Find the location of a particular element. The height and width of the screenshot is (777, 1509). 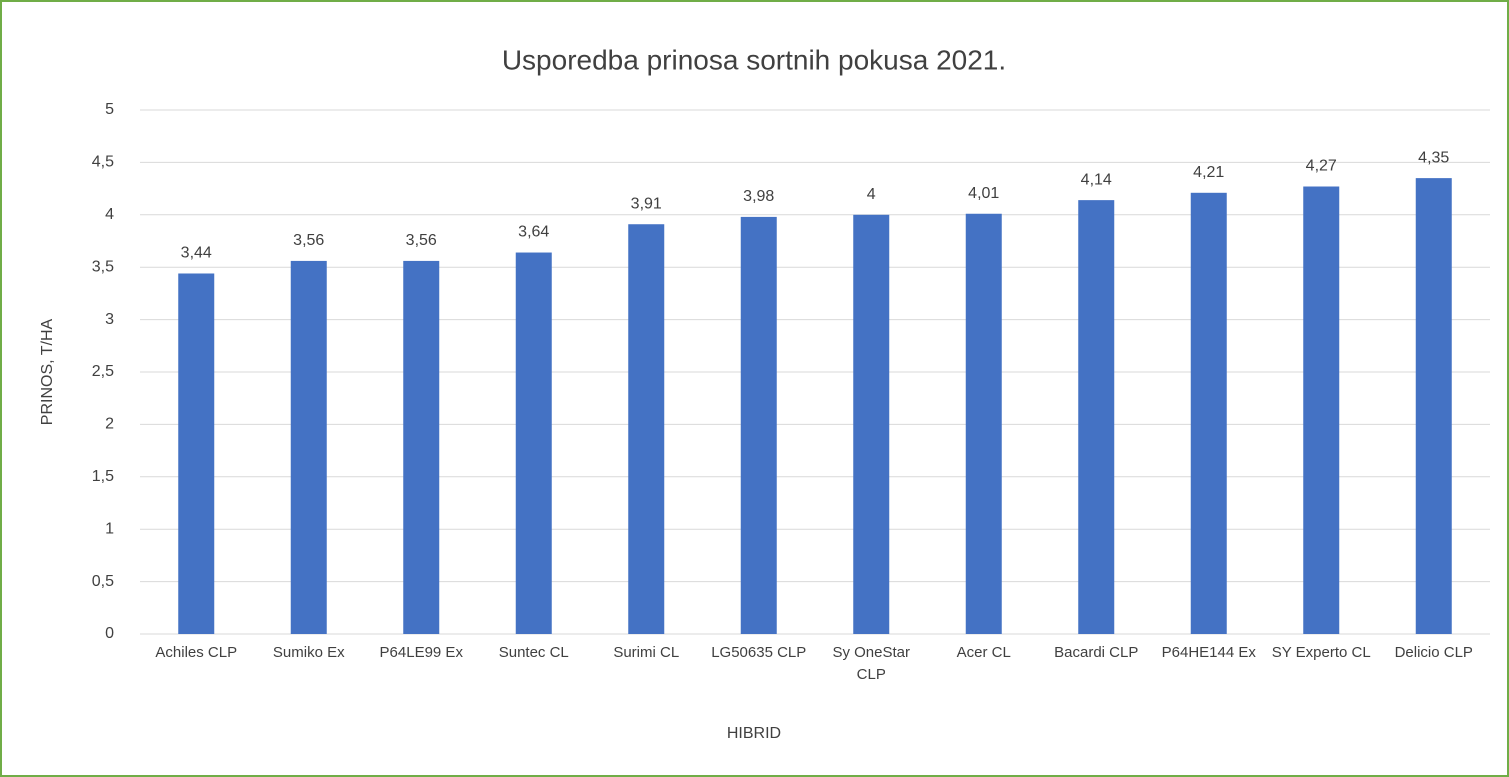

x-tick-label: Surimi CL is located at coordinates (646, 652).